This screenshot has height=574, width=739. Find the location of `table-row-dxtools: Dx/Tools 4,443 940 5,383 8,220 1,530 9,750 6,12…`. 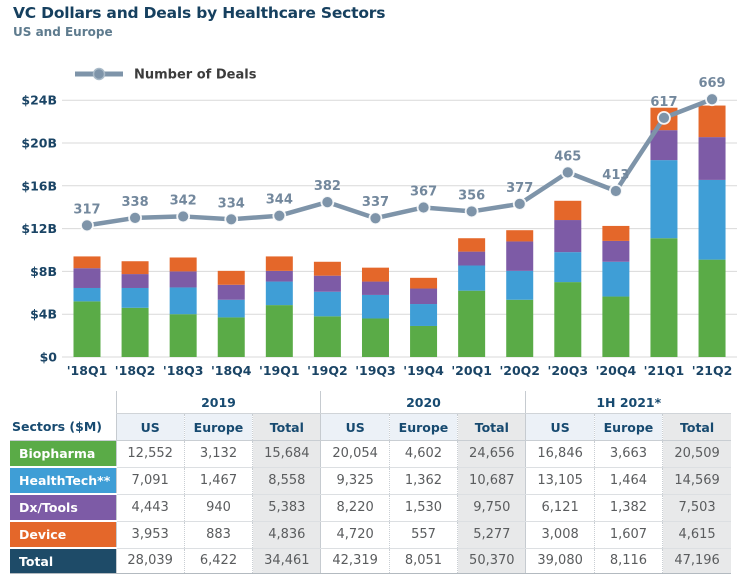

table-row-dxtools: Dx/Tools 4,443 940 5,383 8,220 1,530 9,750 6,12… is located at coordinates (370, 508).